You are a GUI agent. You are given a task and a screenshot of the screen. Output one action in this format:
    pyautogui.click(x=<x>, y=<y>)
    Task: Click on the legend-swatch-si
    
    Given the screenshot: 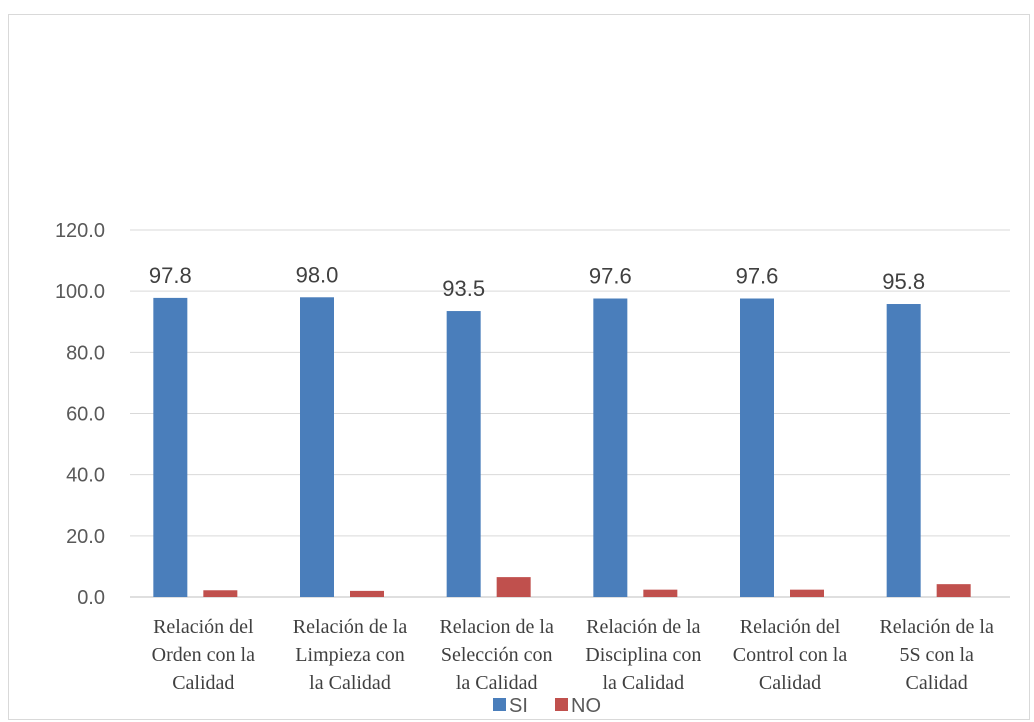 What is the action you would take?
    pyautogui.click(x=499, y=704)
    